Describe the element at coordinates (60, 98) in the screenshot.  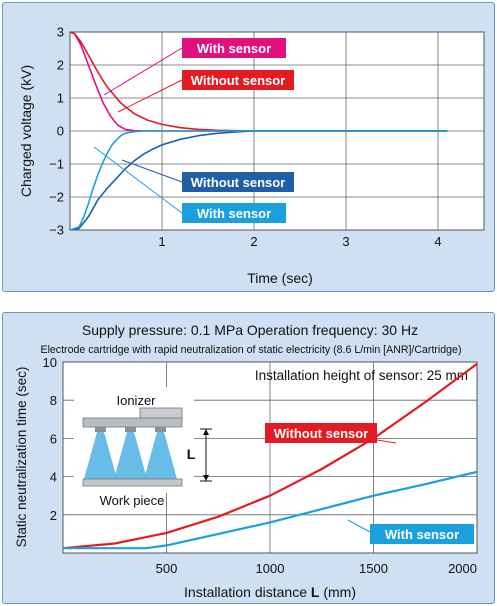
I see `y-tick-label: 1` at that location.